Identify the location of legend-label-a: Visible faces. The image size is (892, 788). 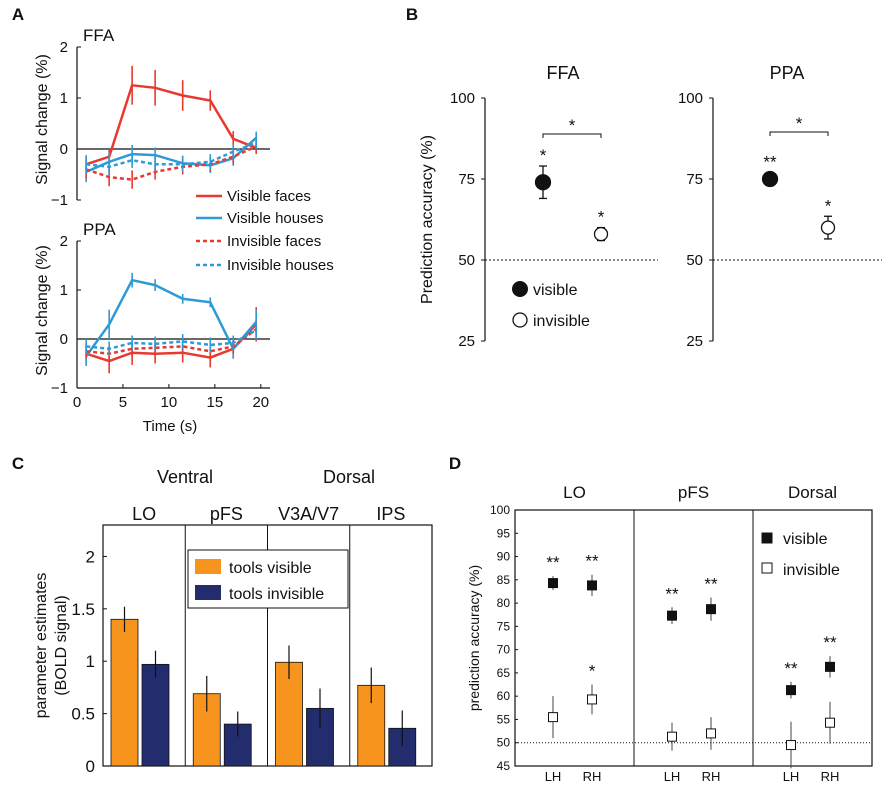
(269, 196).